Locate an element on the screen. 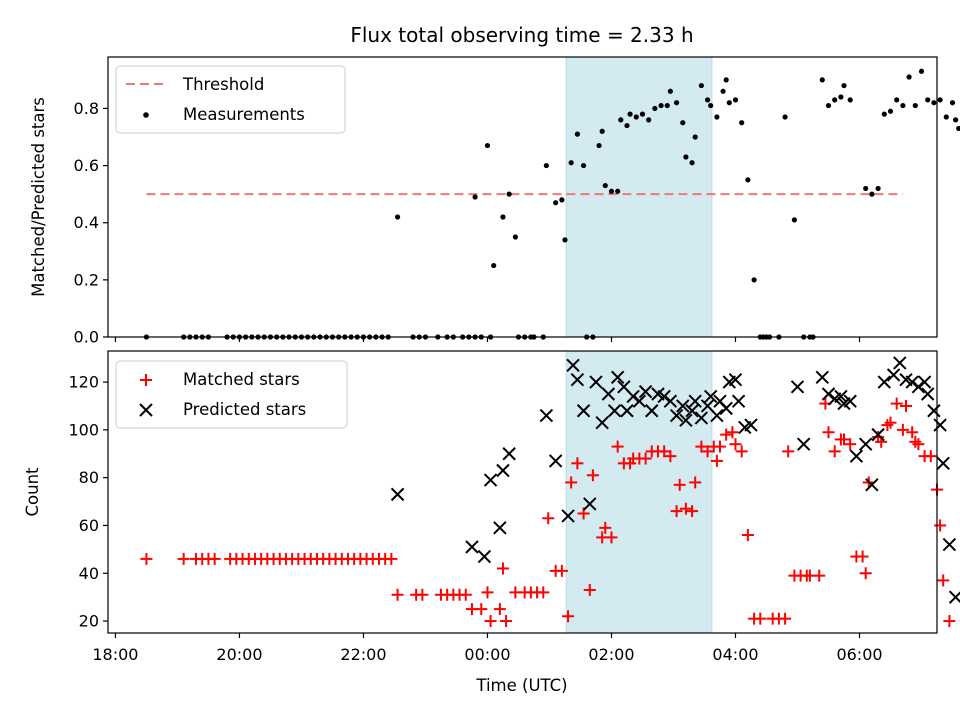 The width and height of the screenshot is (960, 720). bottom-y-ticks: 20 40 60 80 100 120 is located at coordinates (88, 502).